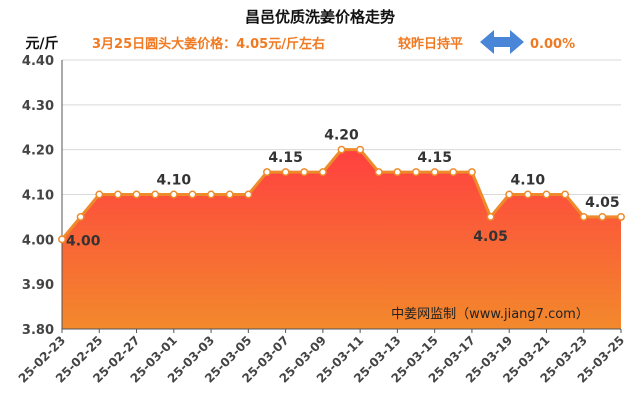 The height and width of the screenshot is (410, 640). Describe the element at coordinates (341, 136) in the screenshot. I see `data-label: 4.20` at that location.